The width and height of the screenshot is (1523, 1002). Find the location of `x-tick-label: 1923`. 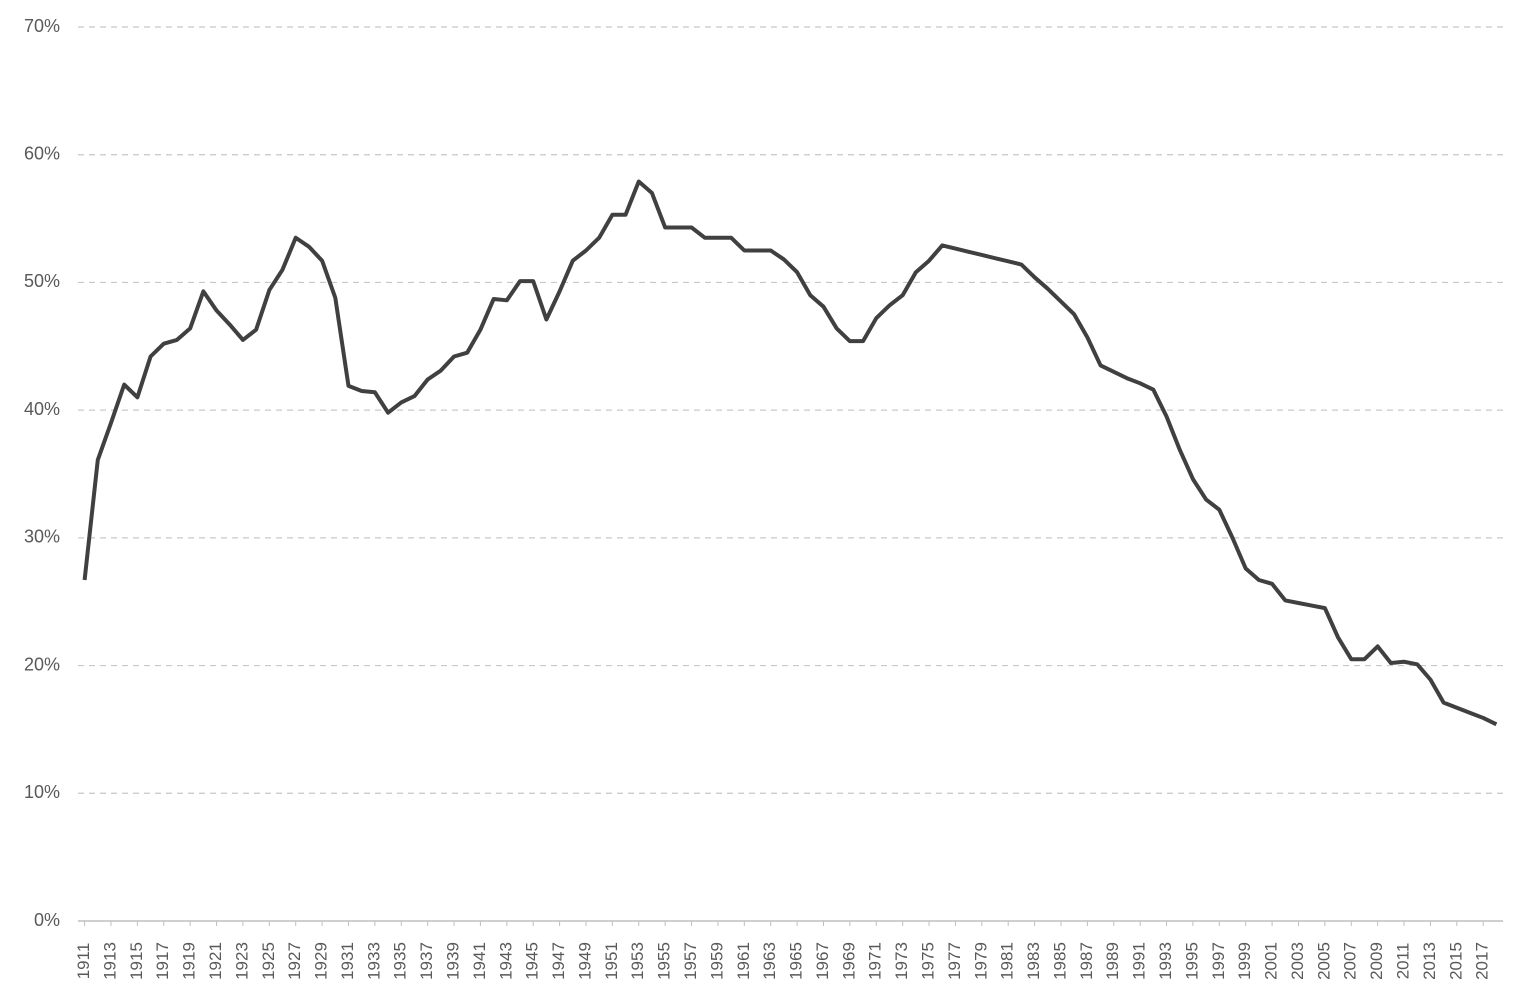

x-tick-label: 1923 is located at coordinates (241, 961).